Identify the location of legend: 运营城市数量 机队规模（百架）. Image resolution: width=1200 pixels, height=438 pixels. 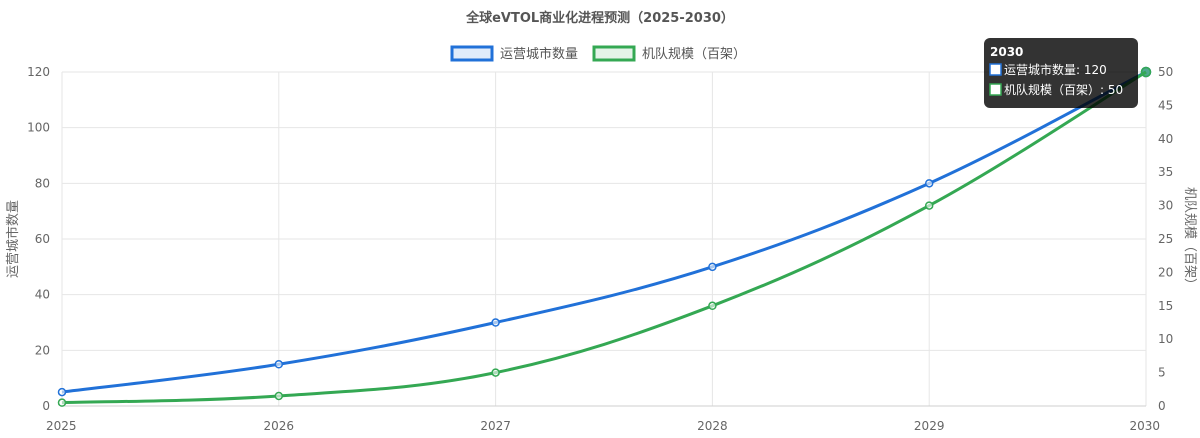
(598, 53).